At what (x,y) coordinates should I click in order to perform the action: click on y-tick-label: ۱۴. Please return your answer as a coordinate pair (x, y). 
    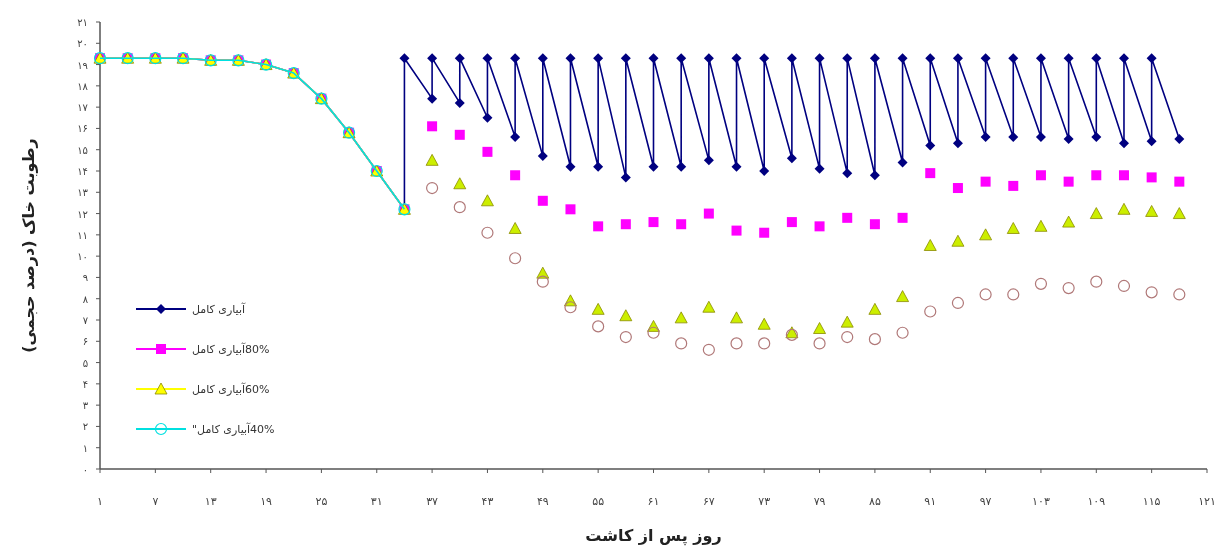
    Looking at the image, I should click on (82, 171).